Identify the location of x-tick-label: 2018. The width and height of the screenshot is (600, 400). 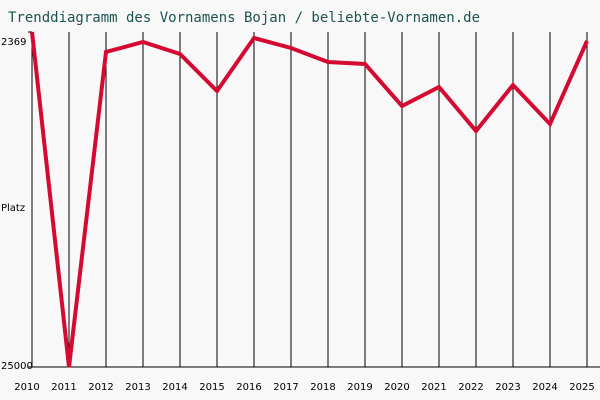
(322, 387).